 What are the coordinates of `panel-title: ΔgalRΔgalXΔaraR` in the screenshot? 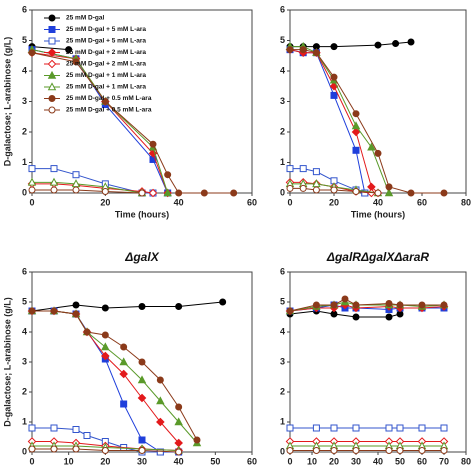 It's located at (378, 257).